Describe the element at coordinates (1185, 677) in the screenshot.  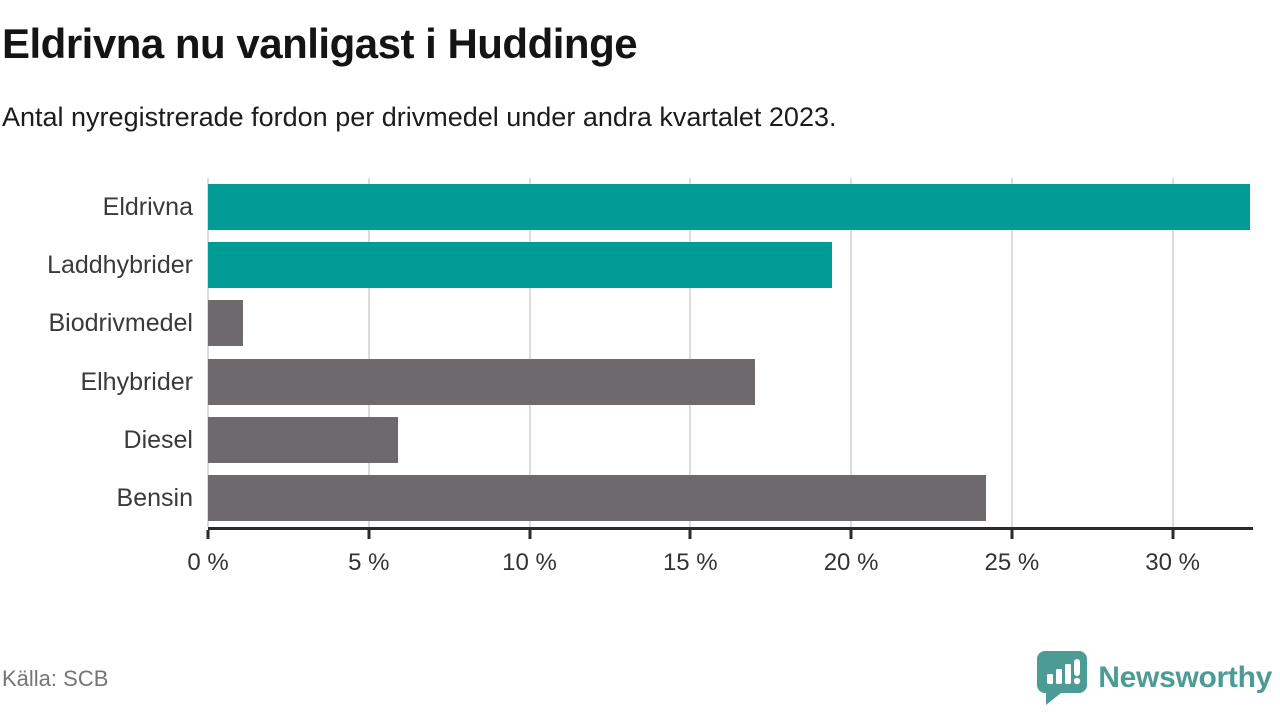
I see `newsworthy-wordmark: Newsworthy` at that location.